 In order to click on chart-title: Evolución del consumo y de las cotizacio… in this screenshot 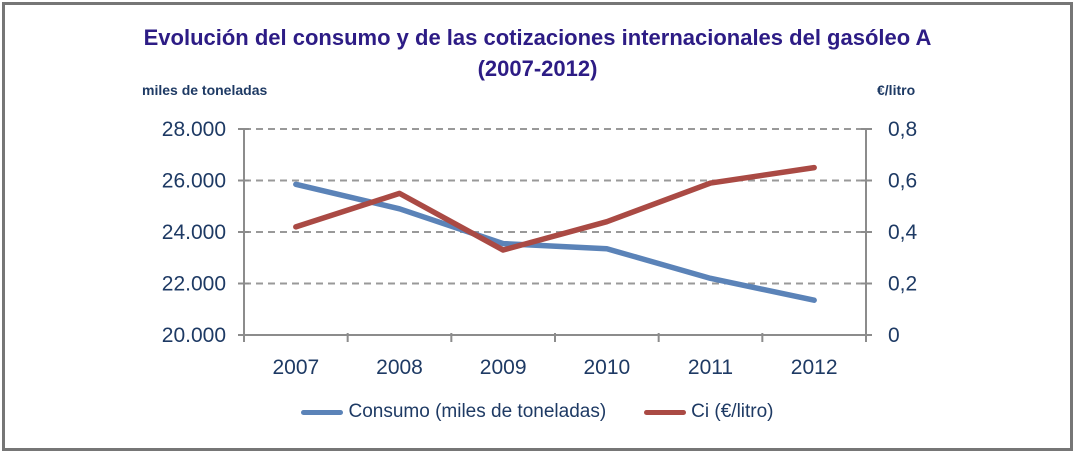, I will do `click(537, 53)`.